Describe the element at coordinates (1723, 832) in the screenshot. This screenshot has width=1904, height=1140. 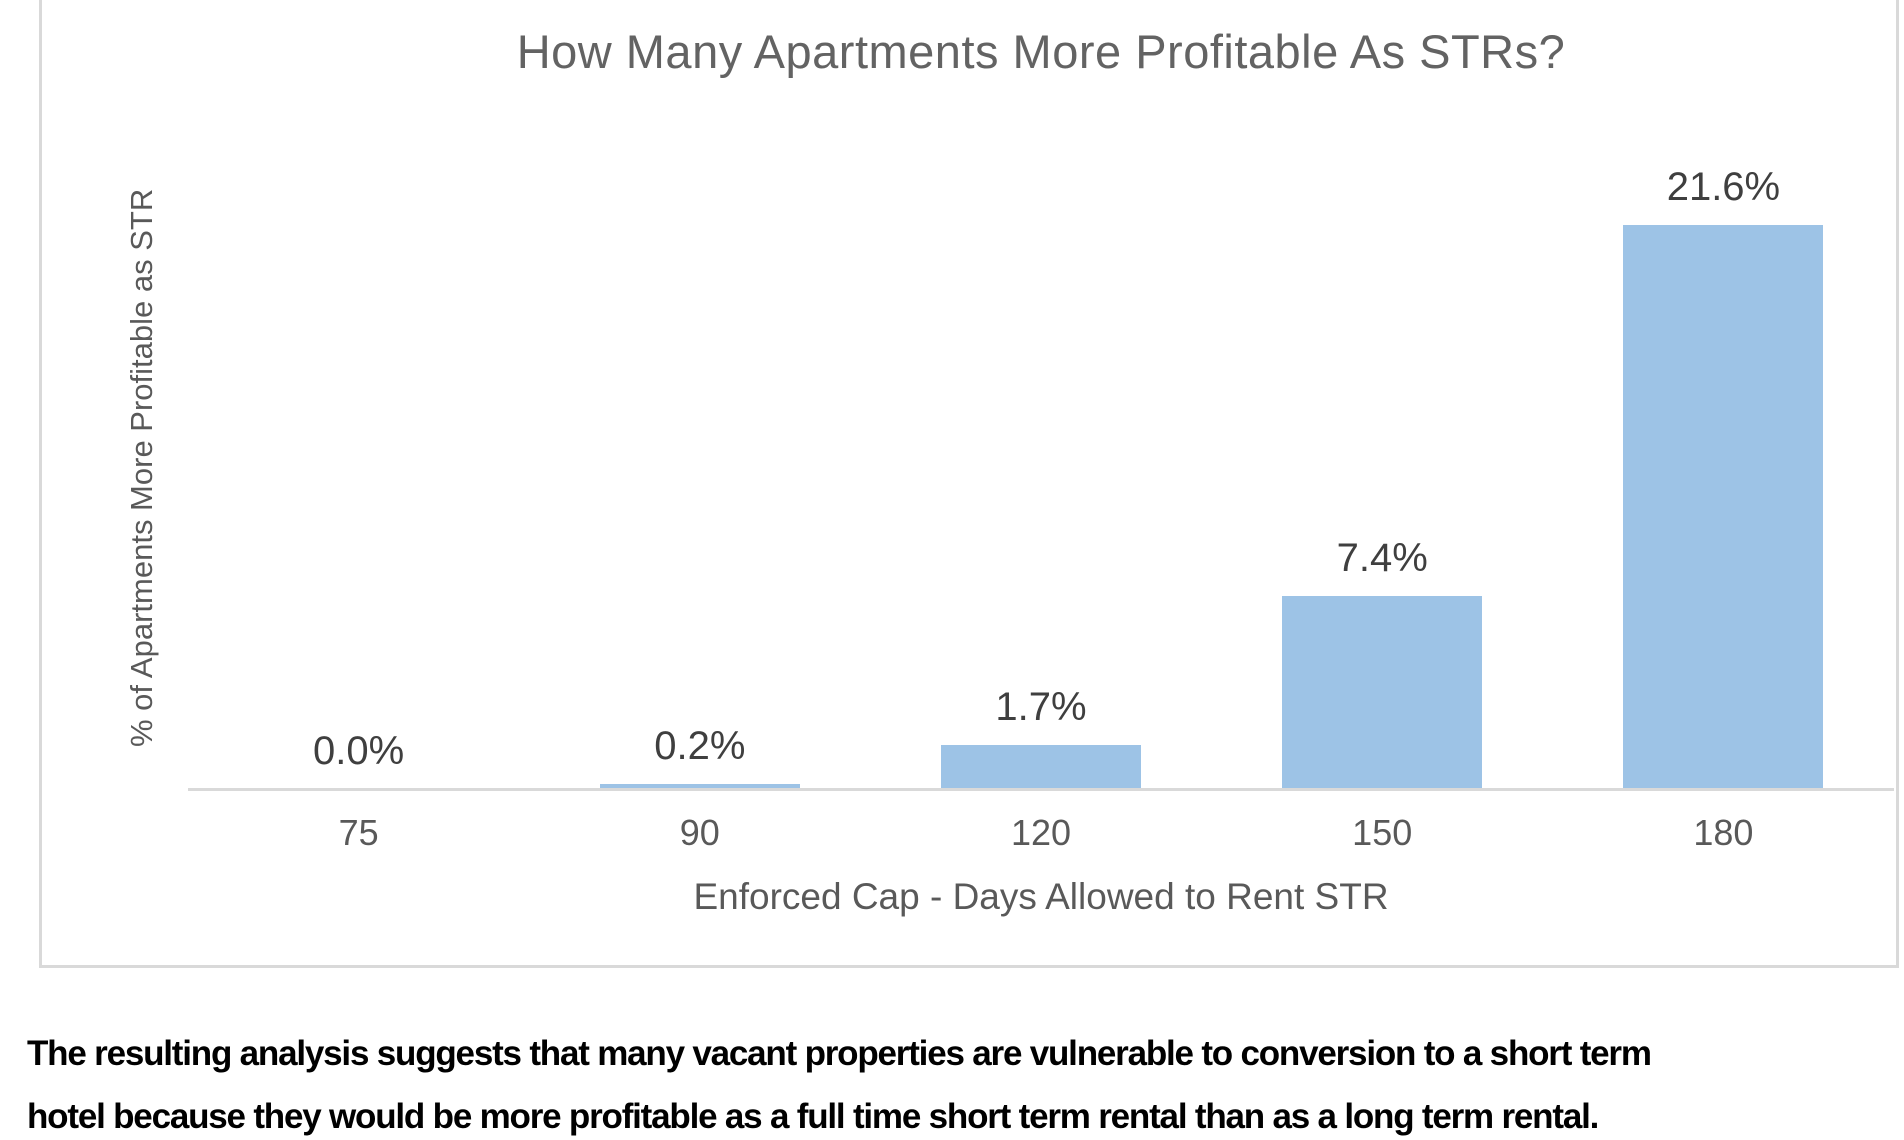
I see `x-tick-180: 180` at that location.